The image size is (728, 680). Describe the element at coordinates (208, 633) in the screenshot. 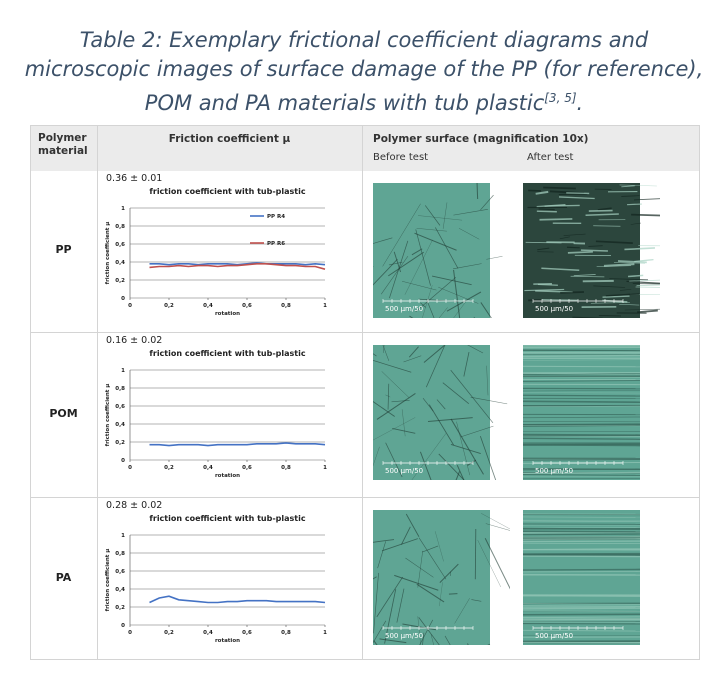

I see `x-tick-label: 0,4` at that location.